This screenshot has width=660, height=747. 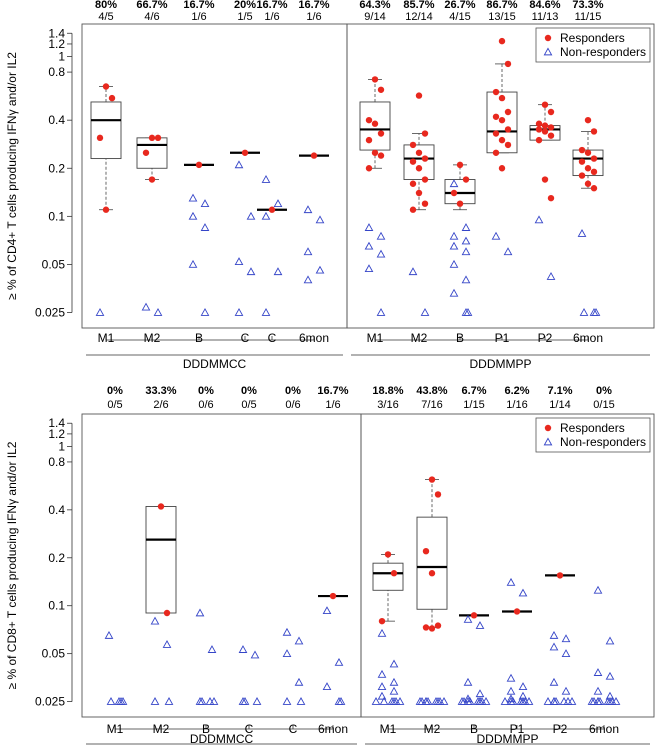 What do you see at coordinates (387, 405) in the screenshot?
I see `responder-fraction: 3/16` at bounding box center [387, 405].